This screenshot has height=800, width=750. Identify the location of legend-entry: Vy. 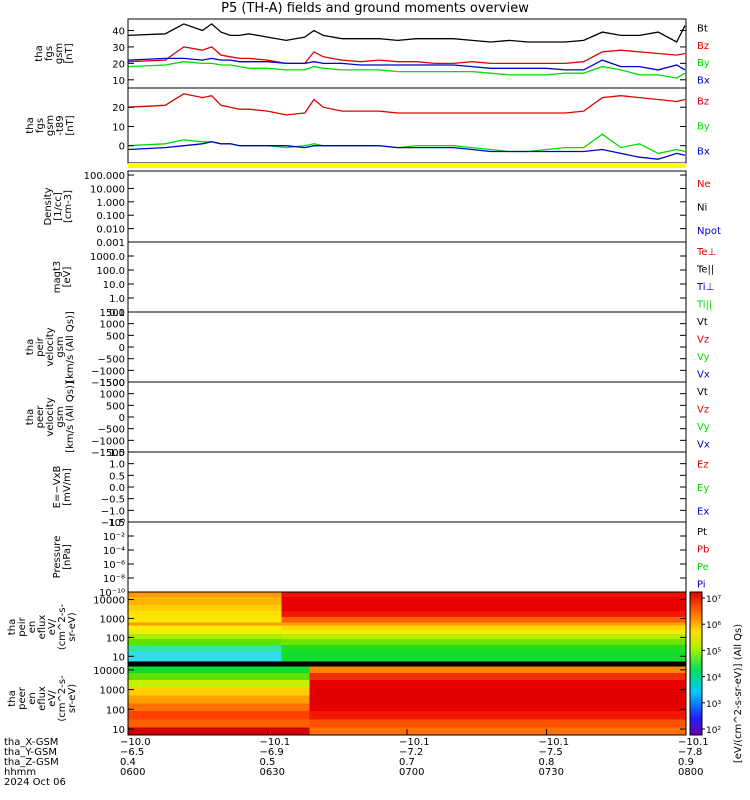
(703, 357).